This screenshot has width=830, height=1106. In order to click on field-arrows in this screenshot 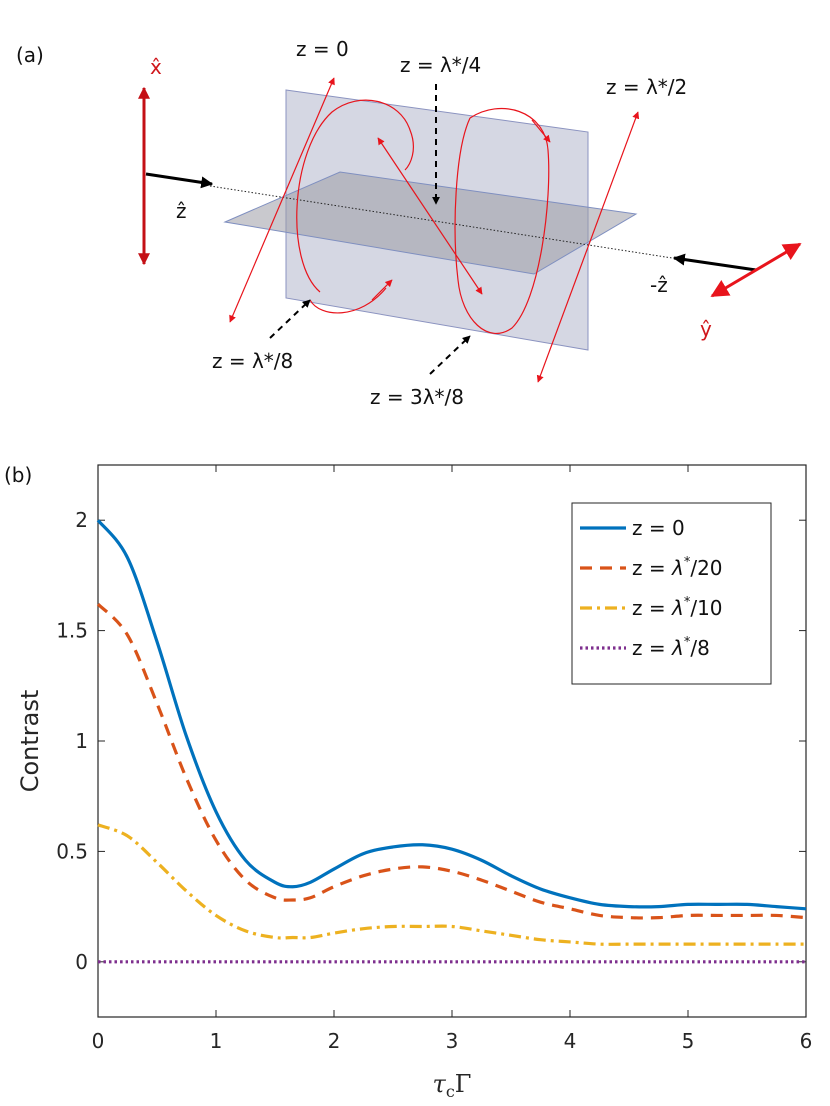, I will do `click(434, 230)`.